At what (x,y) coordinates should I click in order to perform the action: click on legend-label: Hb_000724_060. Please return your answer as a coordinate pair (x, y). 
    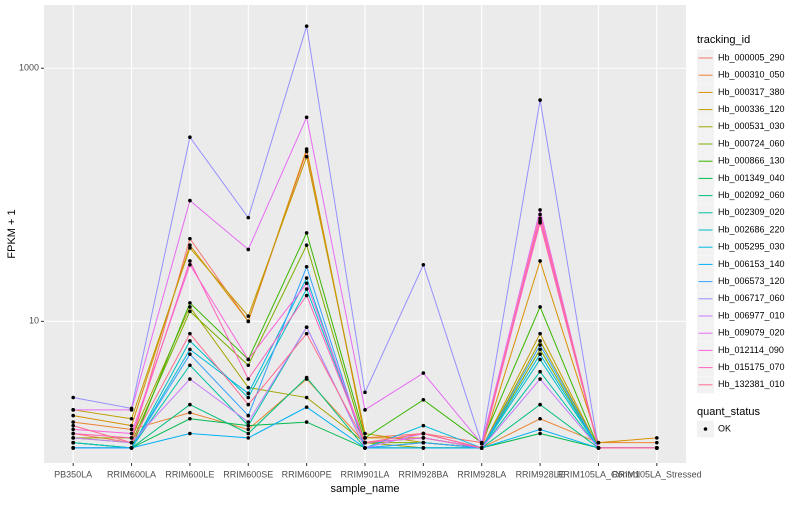
    Looking at the image, I should click on (751, 143).